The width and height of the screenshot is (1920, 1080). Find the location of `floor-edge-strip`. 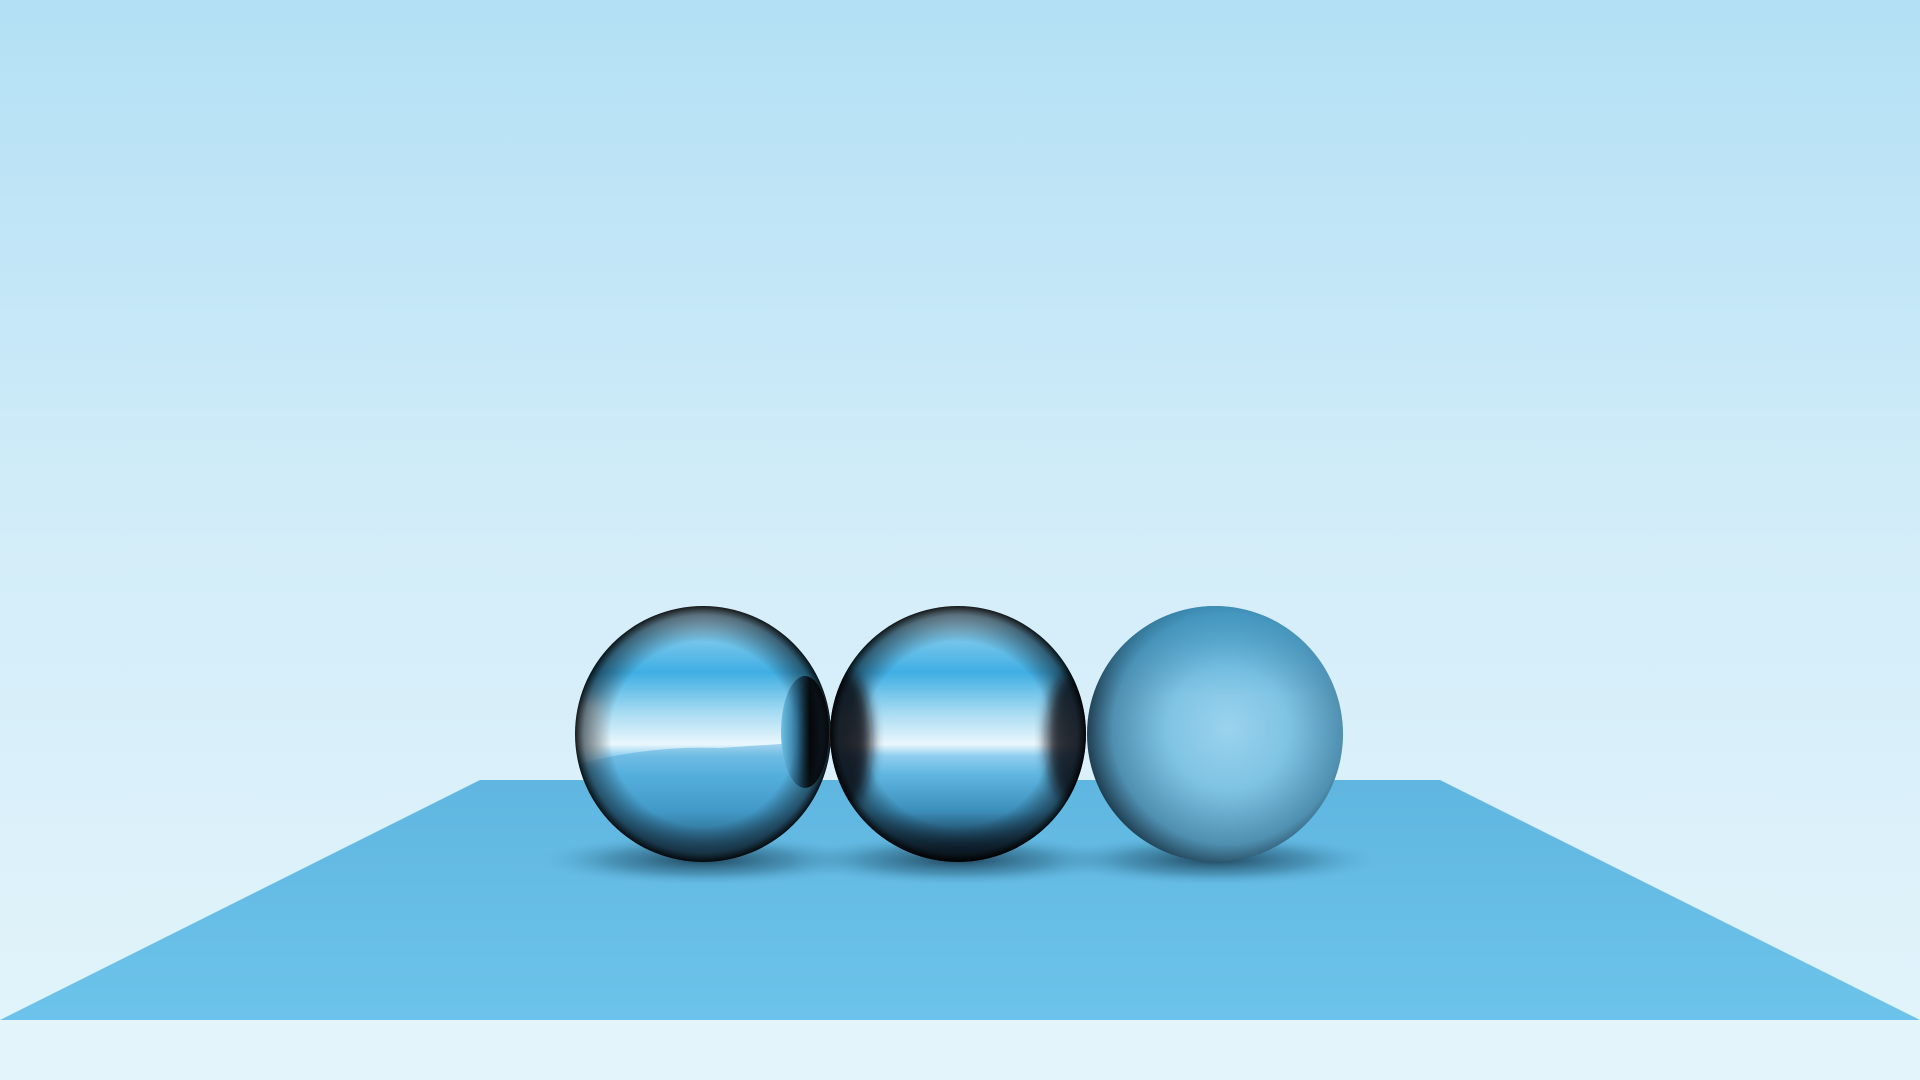

floor-edge-strip is located at coordinates (960, 1050).